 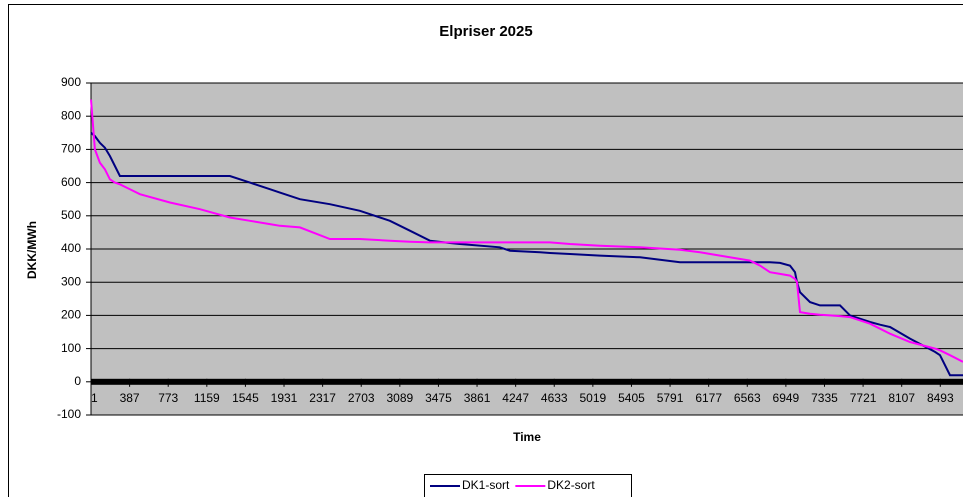 What do you see at coordinates (554, 398) in the screenshot?
I see `x-tick-label: 4633` at bounding box center [554, 398].